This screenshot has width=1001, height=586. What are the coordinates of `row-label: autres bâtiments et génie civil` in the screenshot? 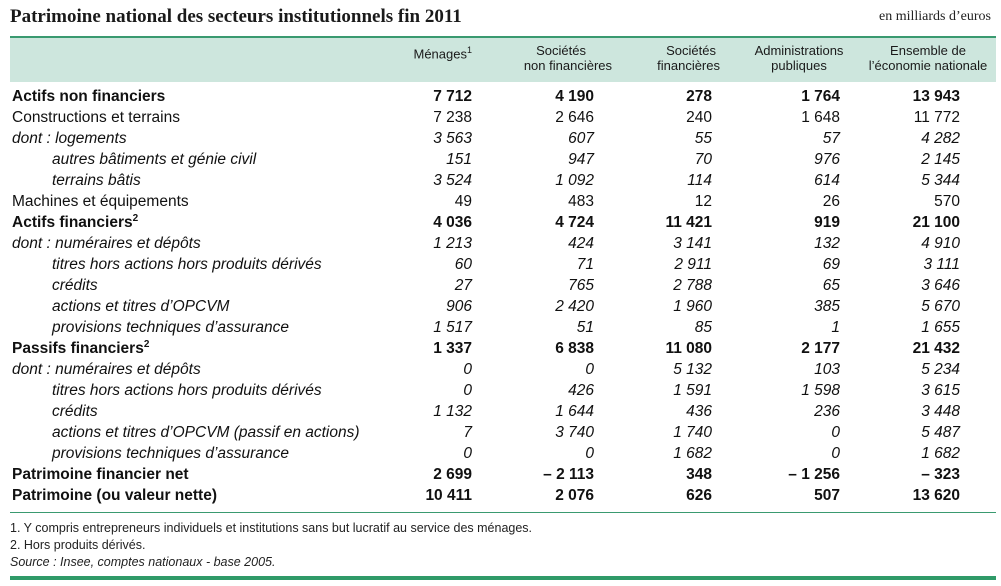 It's located at (154, 159).